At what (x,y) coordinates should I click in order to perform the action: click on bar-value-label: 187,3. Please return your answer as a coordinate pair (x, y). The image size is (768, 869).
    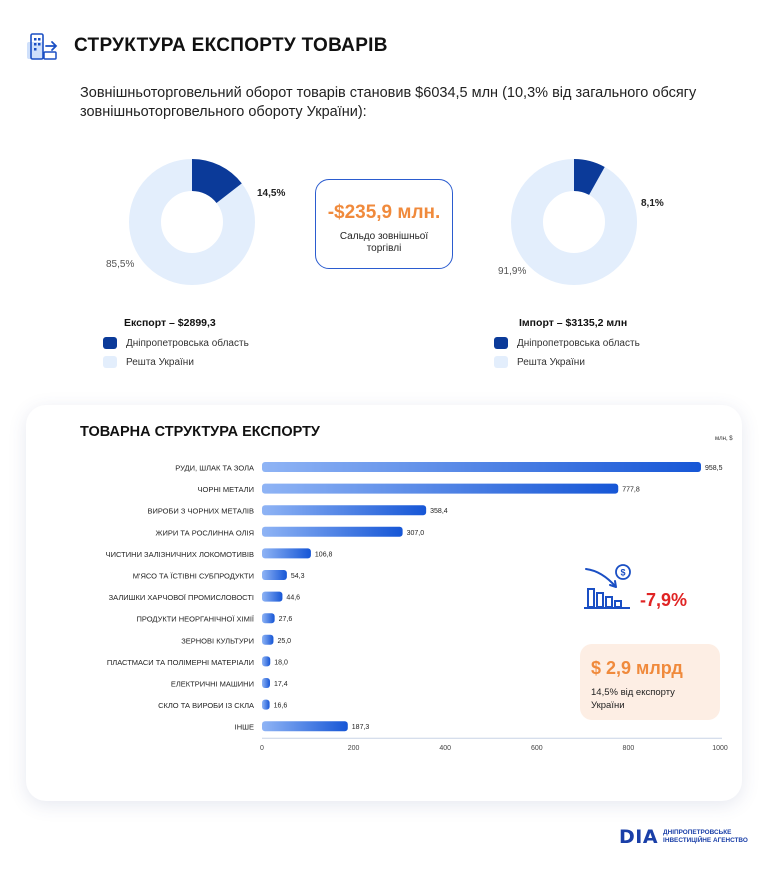
    Looking at the image, I should click on (361, 727).